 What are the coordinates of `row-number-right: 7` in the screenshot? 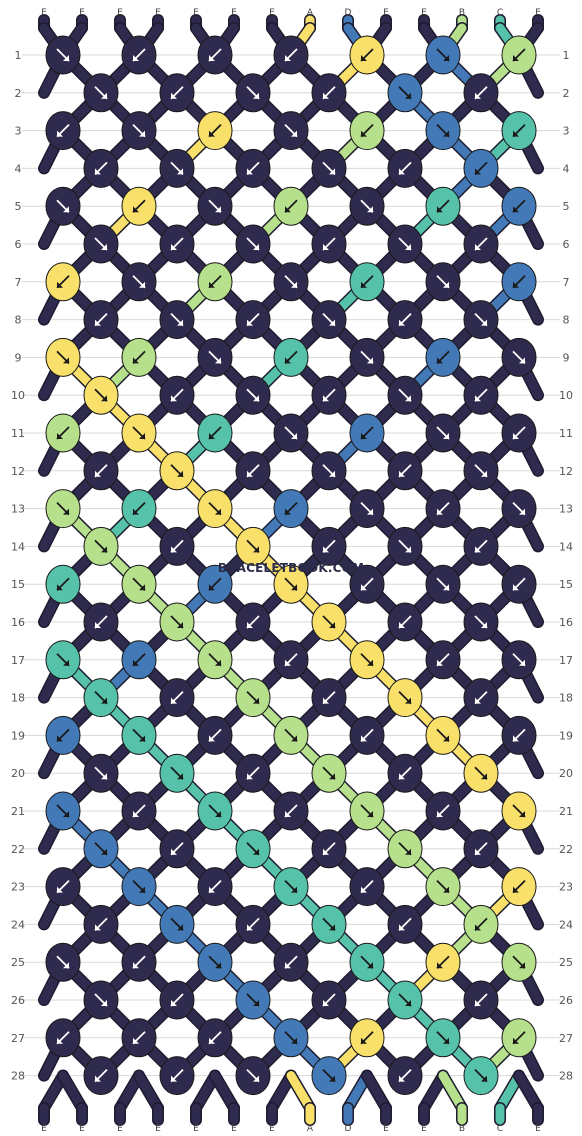 It's located at (566, 282).